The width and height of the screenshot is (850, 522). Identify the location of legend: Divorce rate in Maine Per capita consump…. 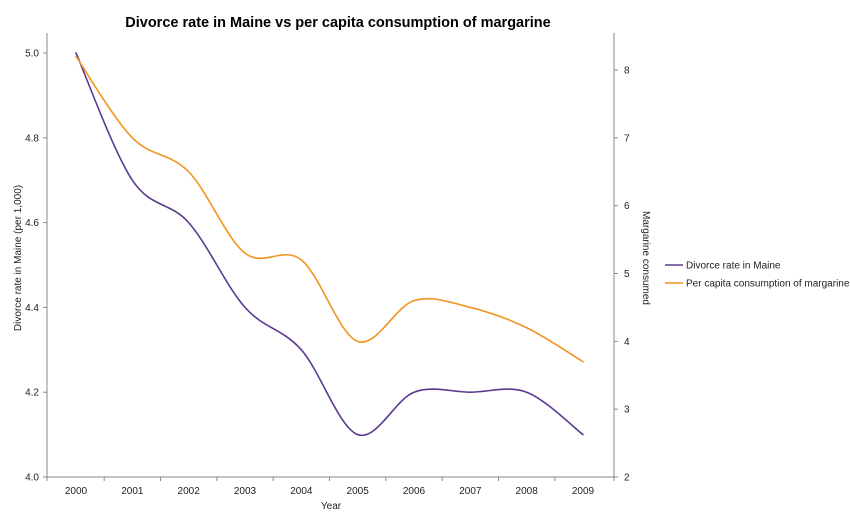
(757, 275).